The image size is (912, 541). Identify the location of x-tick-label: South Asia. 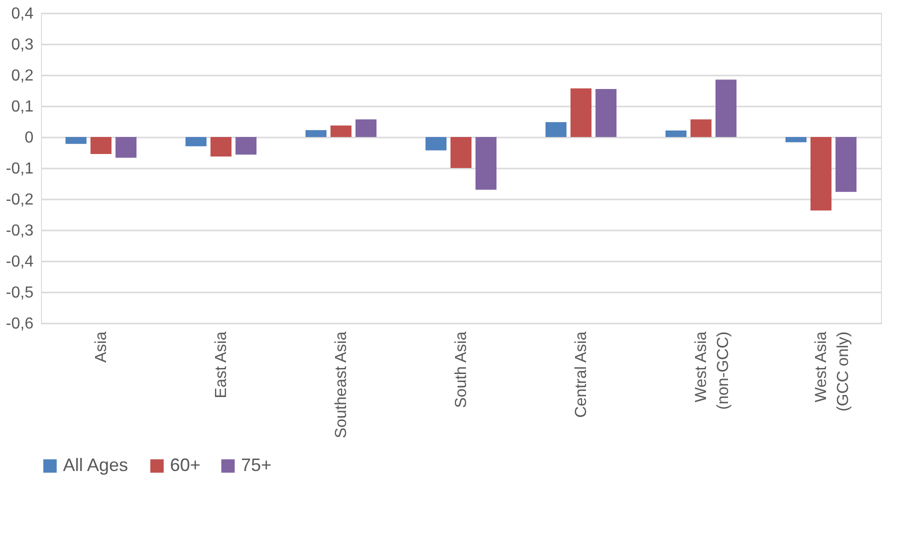
(461, 369).